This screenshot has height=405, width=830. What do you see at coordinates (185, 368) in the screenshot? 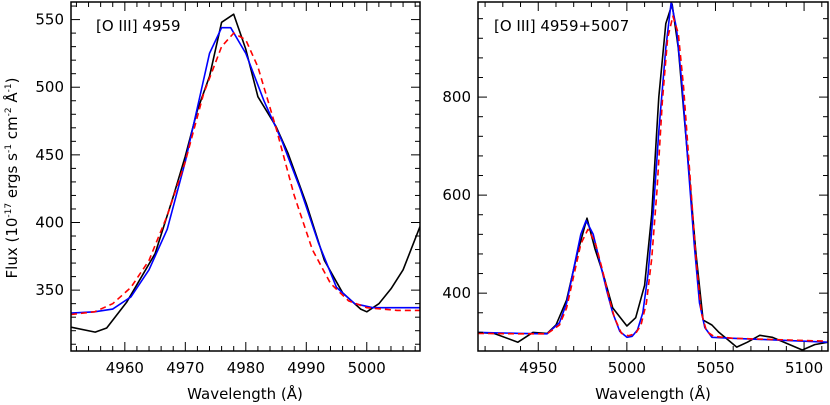
I see `x-tick-label: 4970` at bounding box center [185, 368].